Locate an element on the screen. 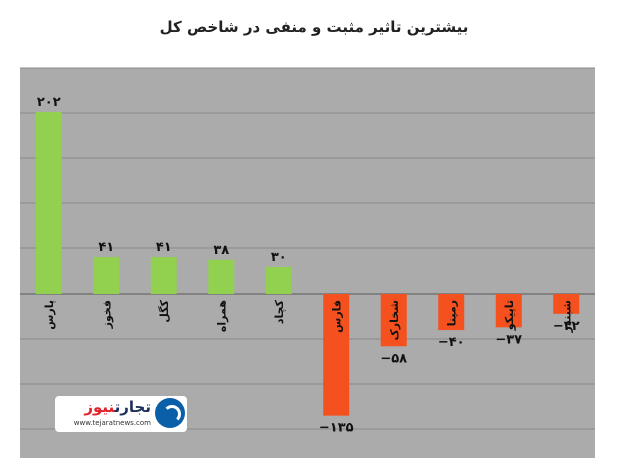 The height and width of the screenshot is (458, 628). data-label: −۱۳۵ is located at coordinates (336, 428).